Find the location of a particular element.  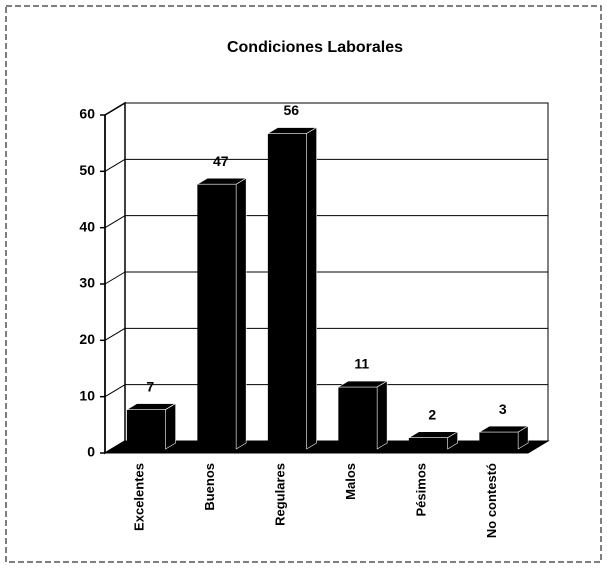

data-label: 11 is located at coordinates (361, 364).